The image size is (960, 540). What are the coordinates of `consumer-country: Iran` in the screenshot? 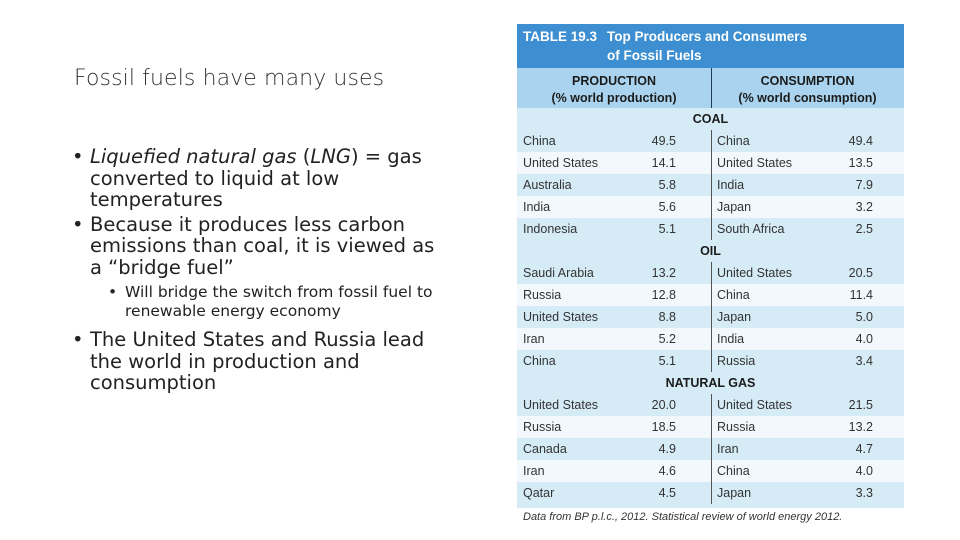 It's located at (728, 449).